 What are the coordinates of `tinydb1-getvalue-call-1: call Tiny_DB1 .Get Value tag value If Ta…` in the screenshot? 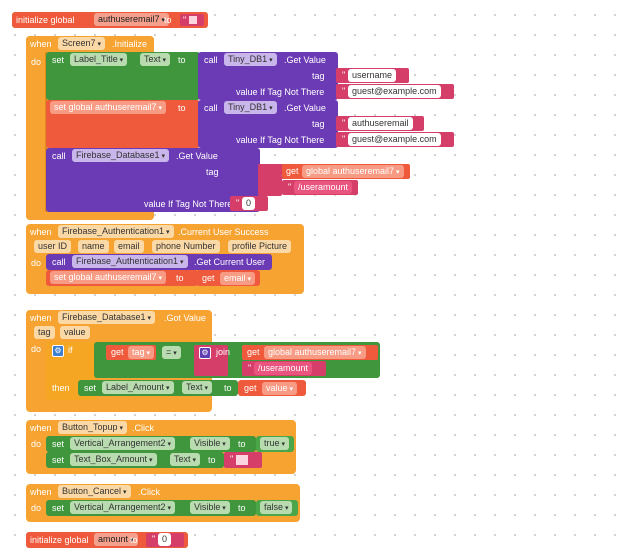 It's located at (268, 76).